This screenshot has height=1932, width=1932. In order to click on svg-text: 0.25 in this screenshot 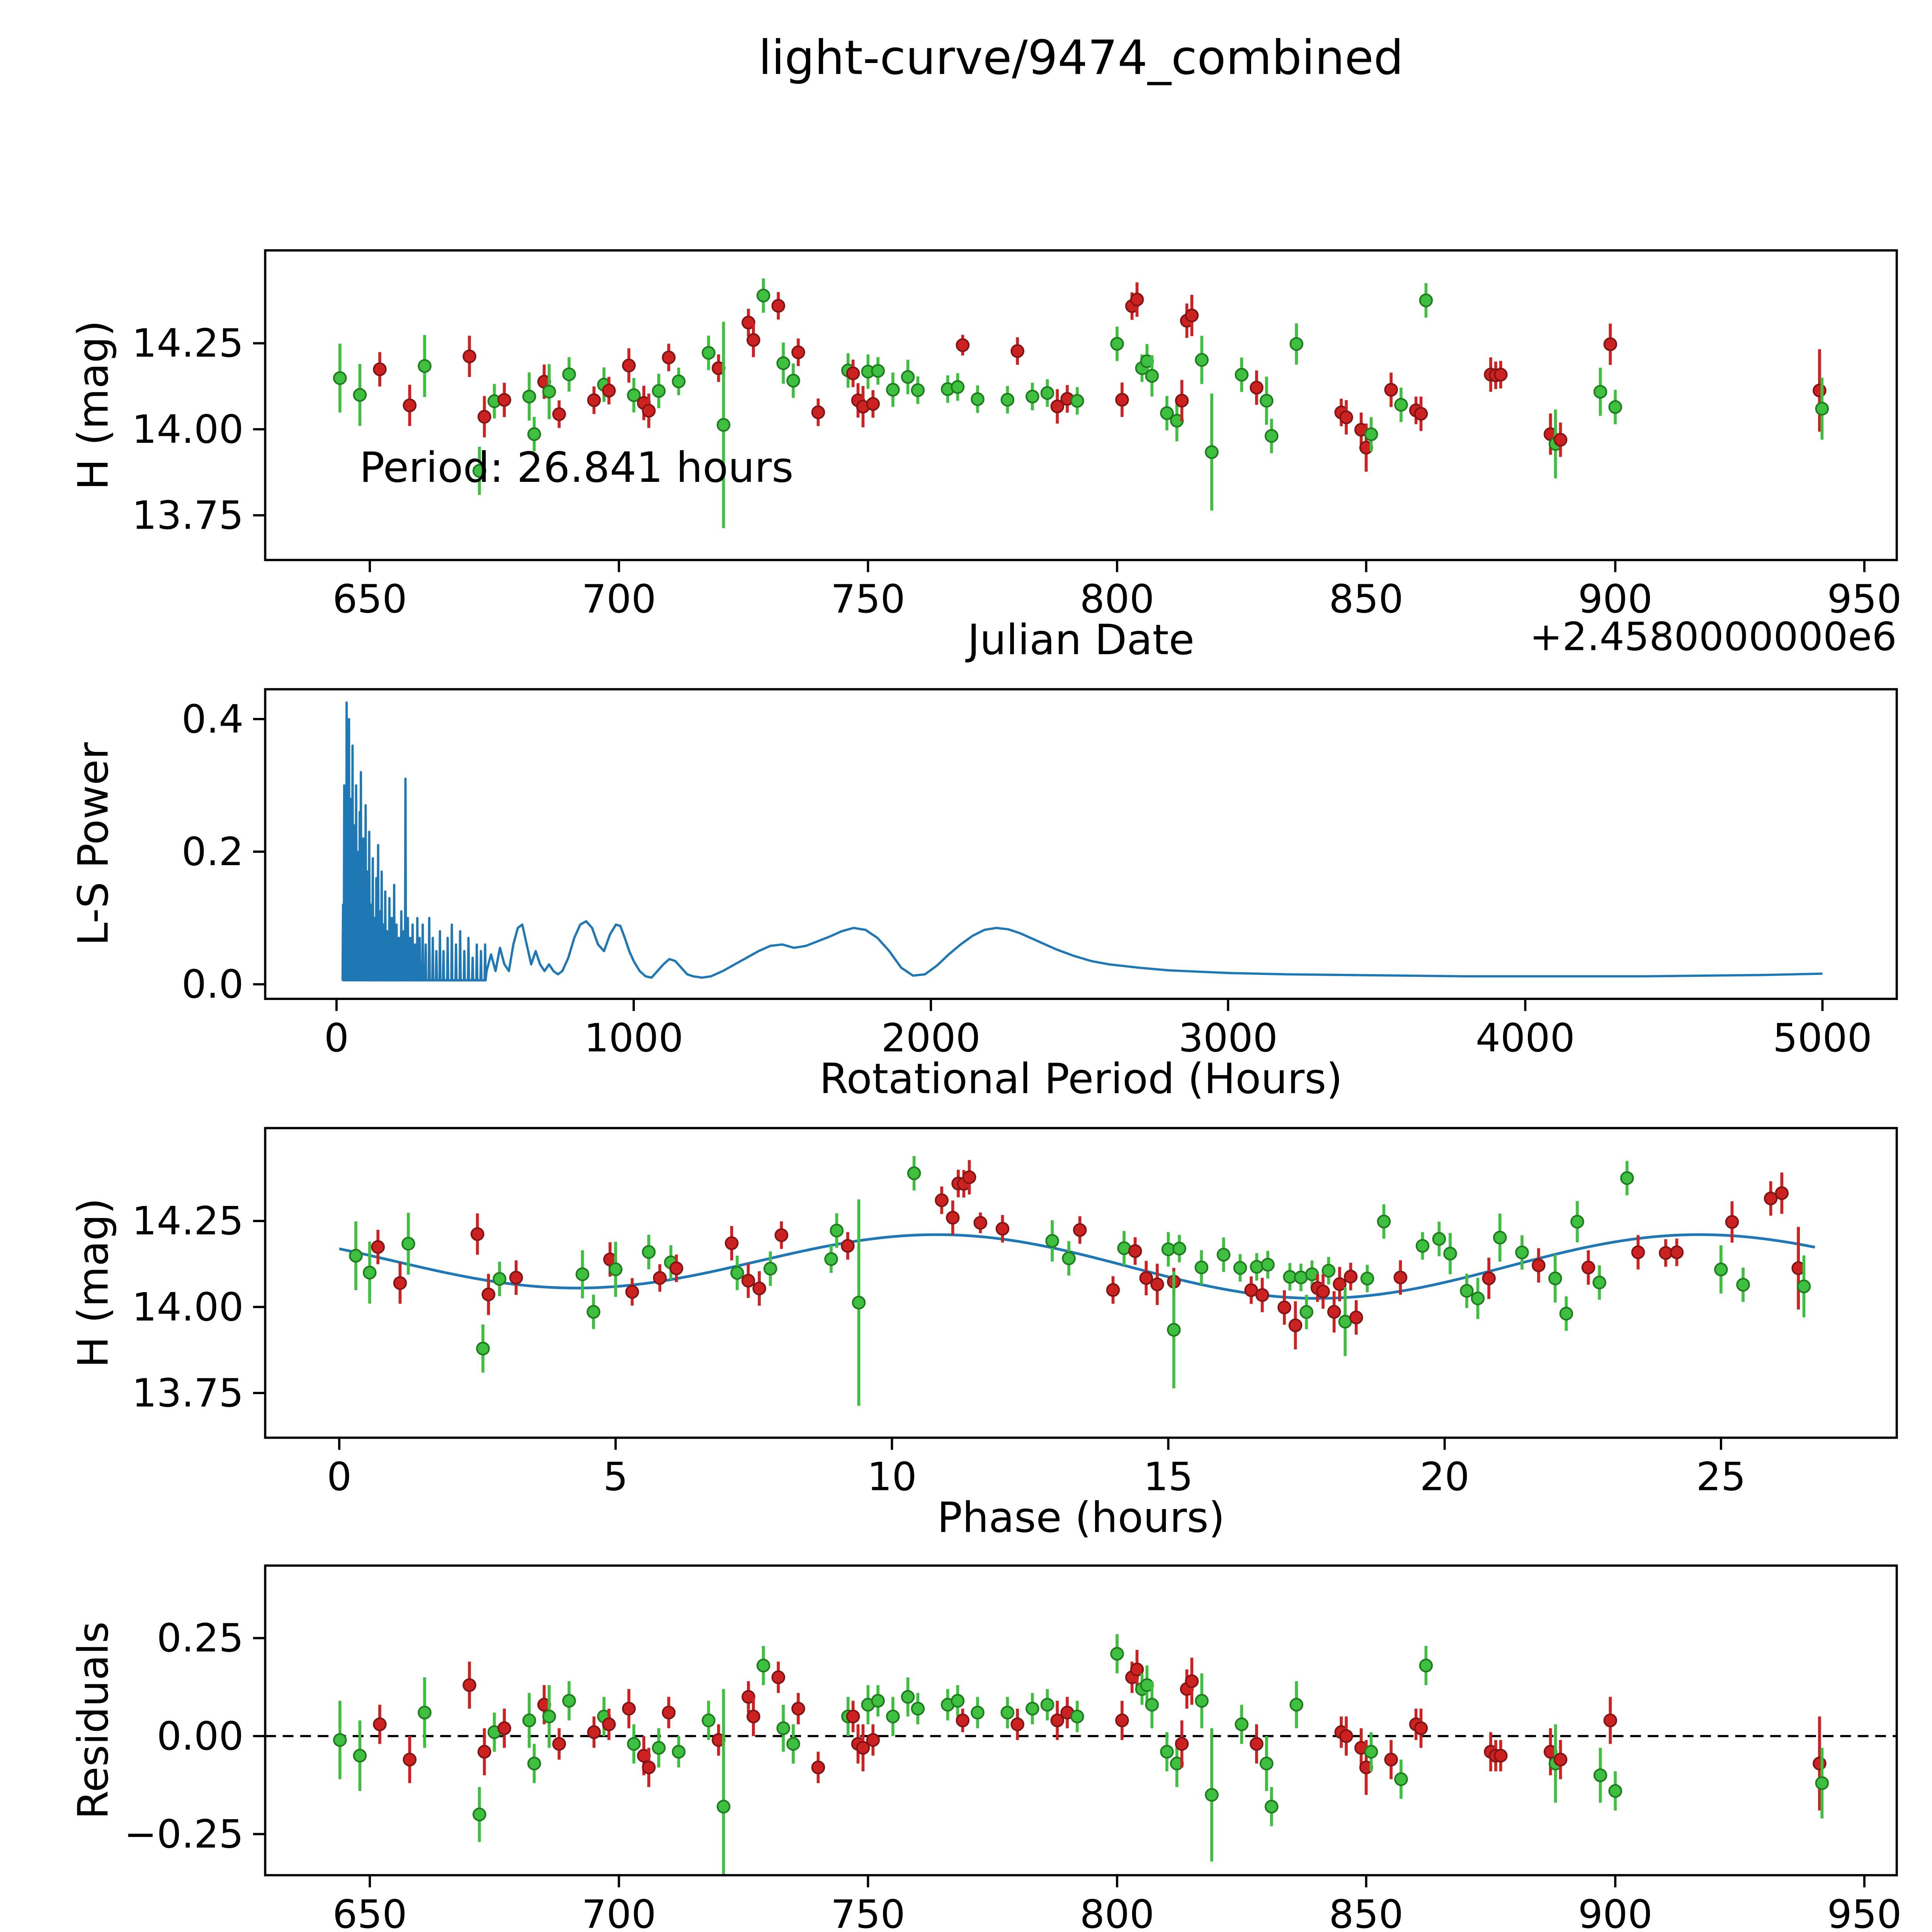, I will do `click(200, 1638)`.